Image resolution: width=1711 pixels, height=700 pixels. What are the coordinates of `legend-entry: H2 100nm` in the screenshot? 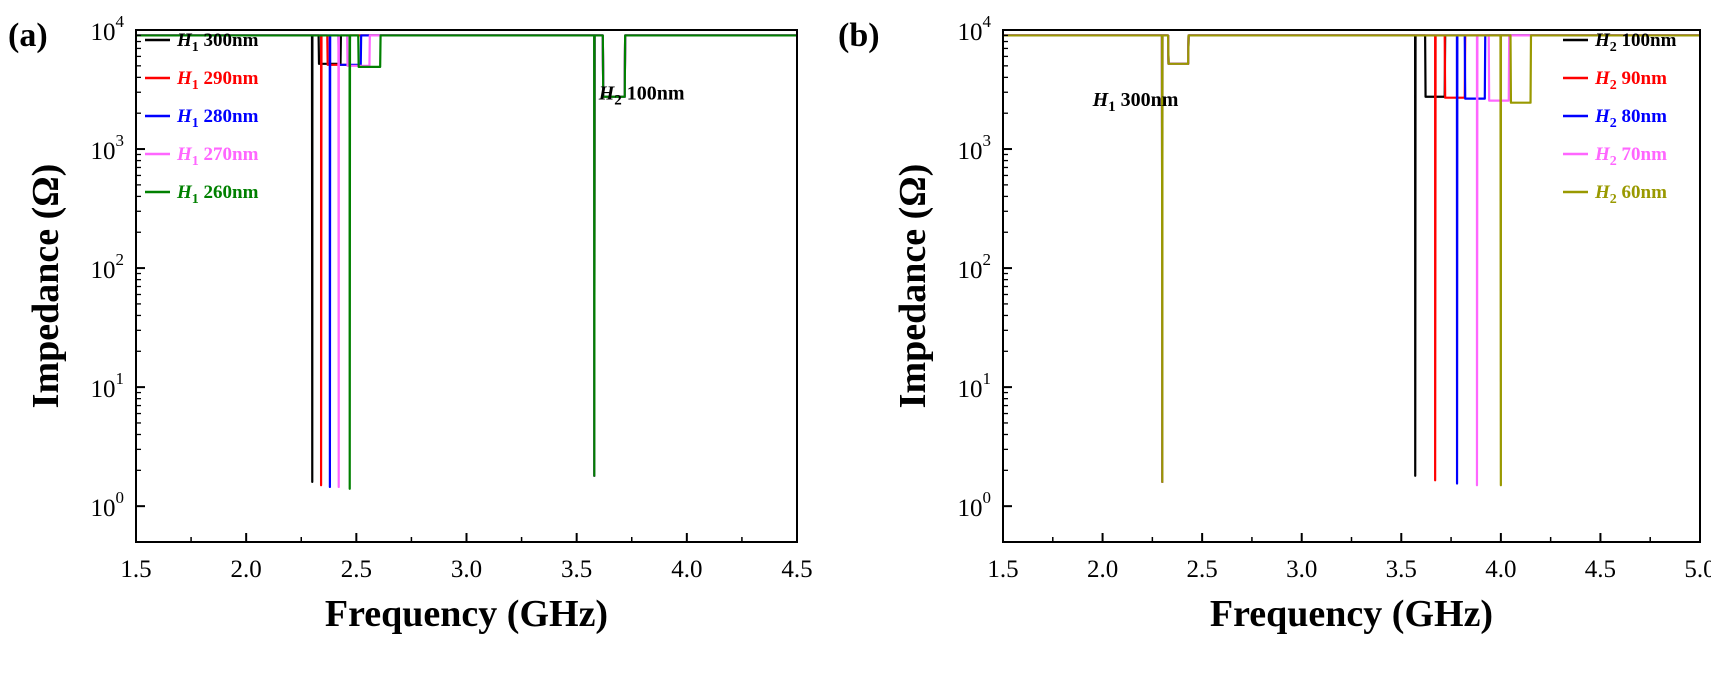 It's located at (1635, 42).